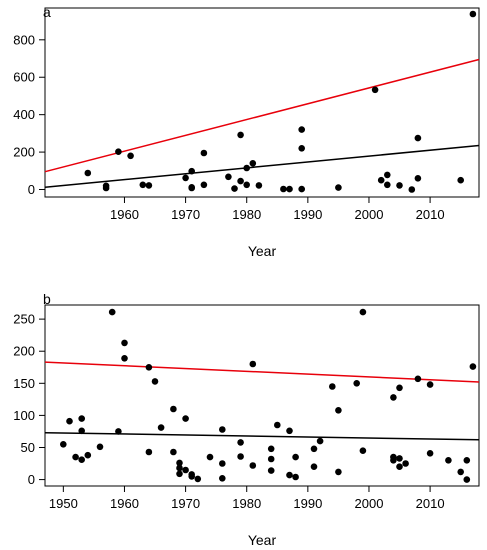  What do you see at coordinates (24, 415) in the screenshot?
I see `y-tick-label: 100` at bounding box center [24, 415].